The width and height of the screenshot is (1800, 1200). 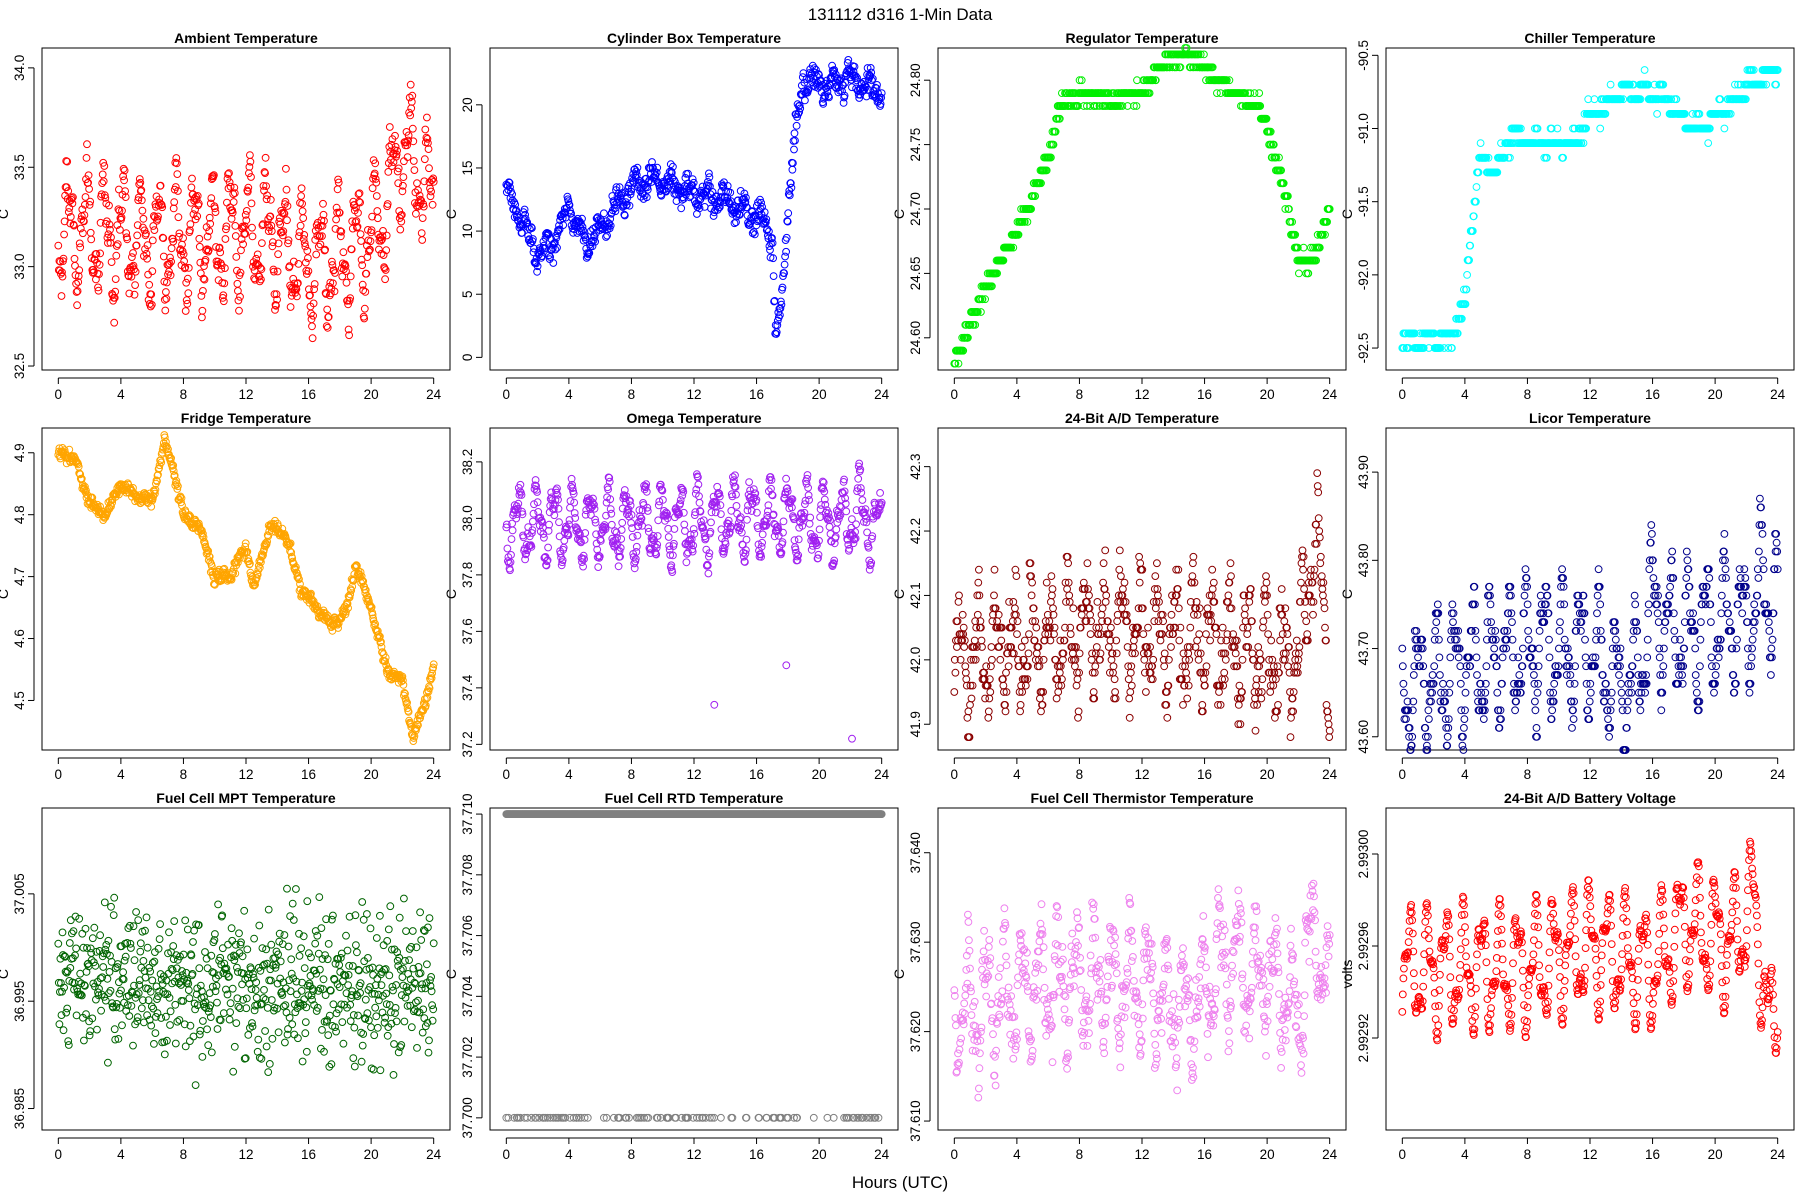 What do you see at coordinates (184, 774) in the screenshot?
I see `x-tick-label: 8` at bounding box center [184, 774].